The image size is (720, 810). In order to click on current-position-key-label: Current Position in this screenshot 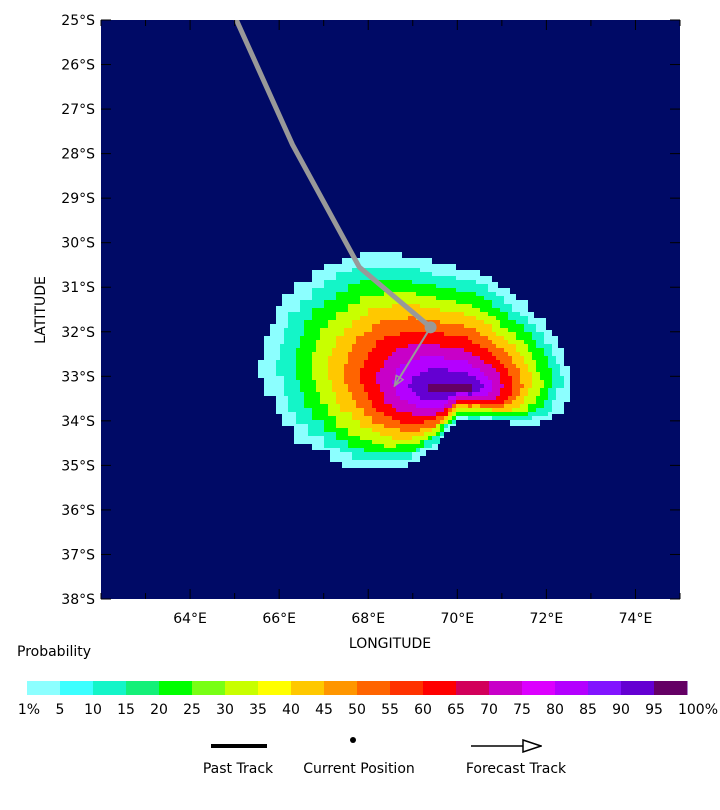, I will do `click(359, 769)`.